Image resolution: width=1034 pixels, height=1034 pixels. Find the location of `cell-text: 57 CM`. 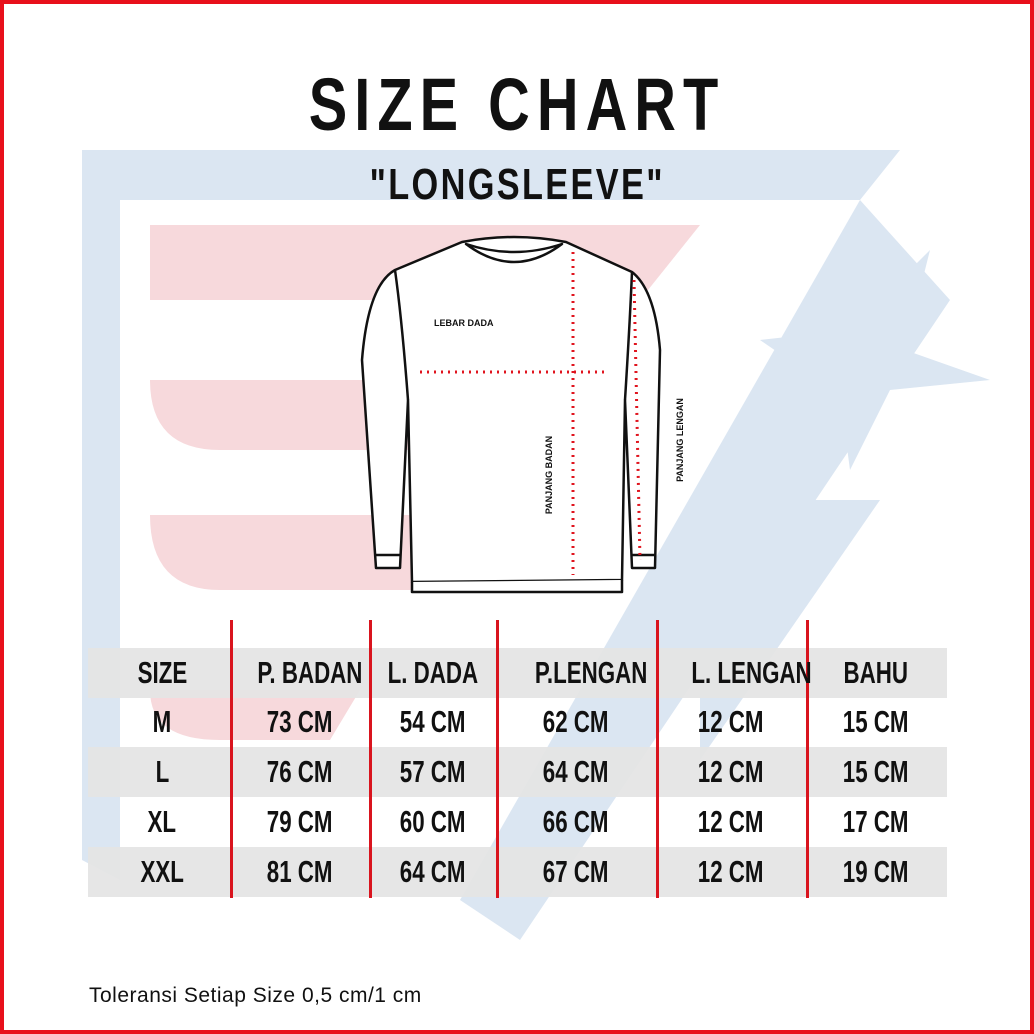

cell-text: 57 CM is located at coordinates (433, 771).